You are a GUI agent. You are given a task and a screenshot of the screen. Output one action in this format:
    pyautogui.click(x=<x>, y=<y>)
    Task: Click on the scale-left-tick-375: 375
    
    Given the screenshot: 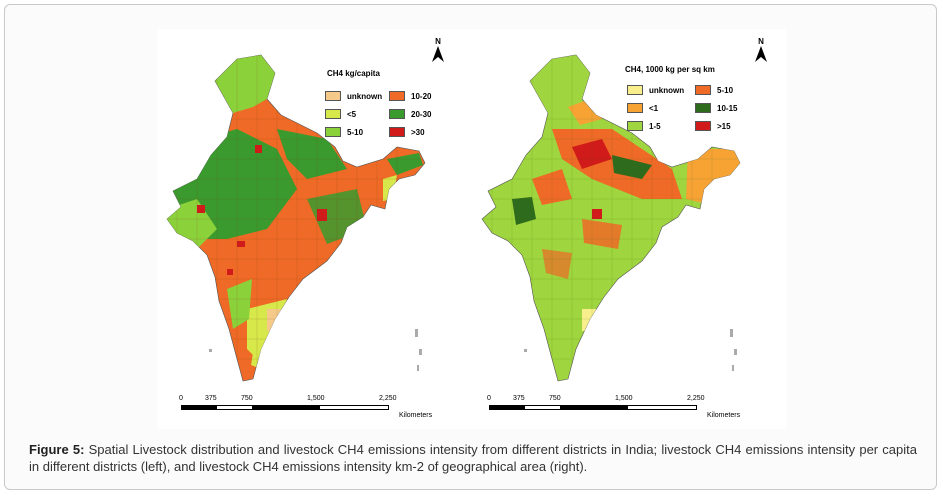 What is the action you would take?
    pyautogui.click(x=211, y=398)
    